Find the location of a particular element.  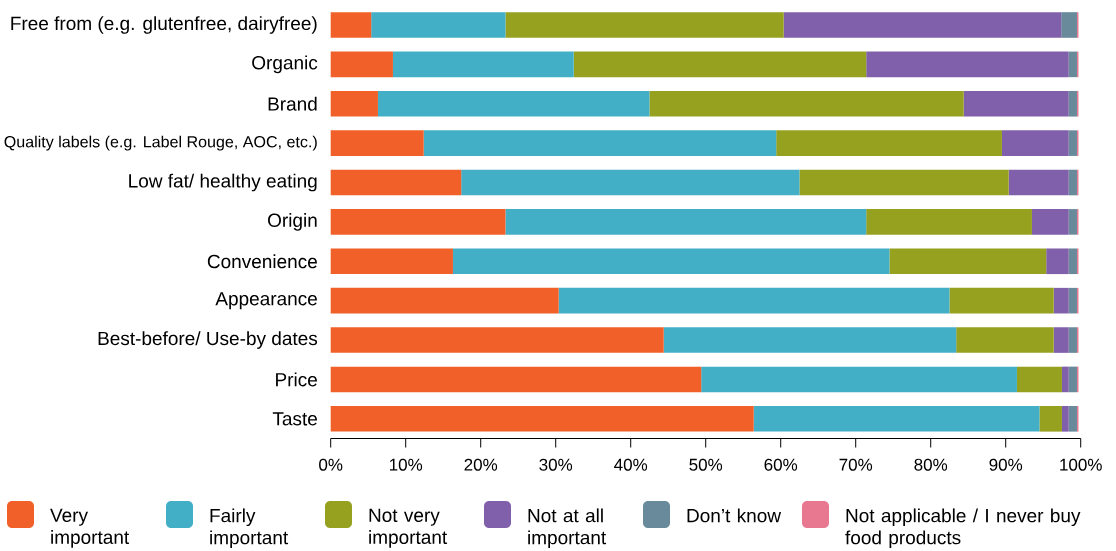

y-tick-label: Price is located at coordinates (296, 379).